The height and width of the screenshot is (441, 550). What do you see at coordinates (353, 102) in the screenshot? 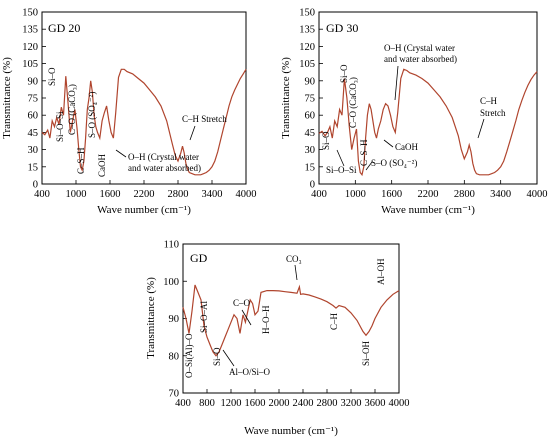
I see `gd30-ann-c-o: C–O (CaCO₃)` at bounding box center [353, 102].